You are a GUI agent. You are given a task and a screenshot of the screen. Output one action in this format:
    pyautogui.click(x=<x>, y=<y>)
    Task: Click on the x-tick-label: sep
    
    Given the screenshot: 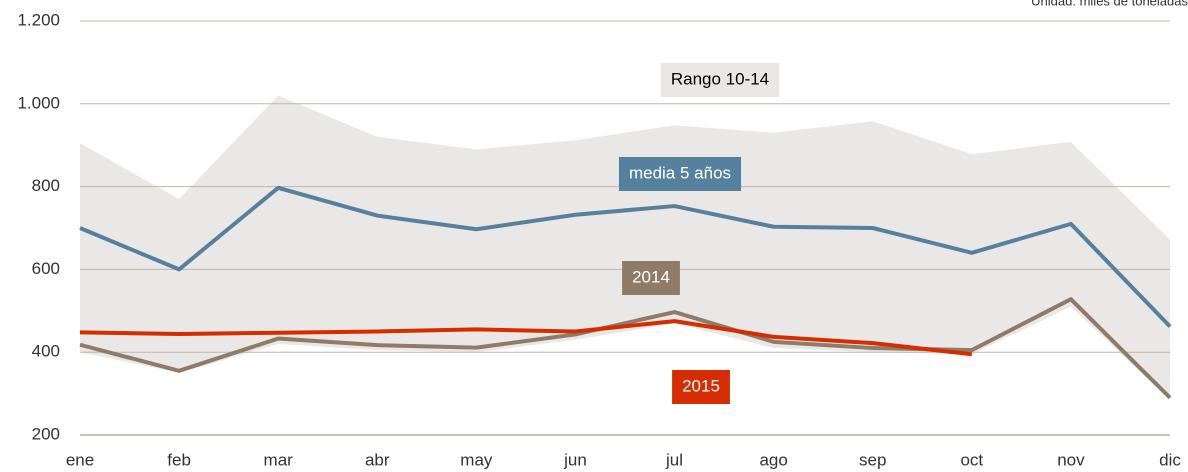 What is the action you would take?
    pyautogui.click(x=872, y=459)
    